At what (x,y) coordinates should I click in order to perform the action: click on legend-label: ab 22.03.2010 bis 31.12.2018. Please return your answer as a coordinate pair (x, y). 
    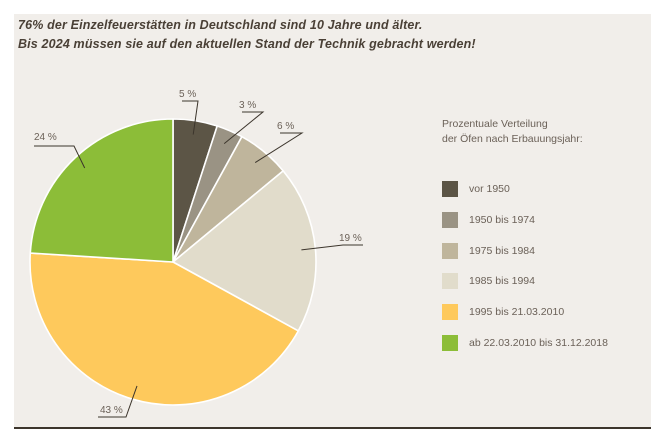
    Looking at the image, I should click on (538, 342).